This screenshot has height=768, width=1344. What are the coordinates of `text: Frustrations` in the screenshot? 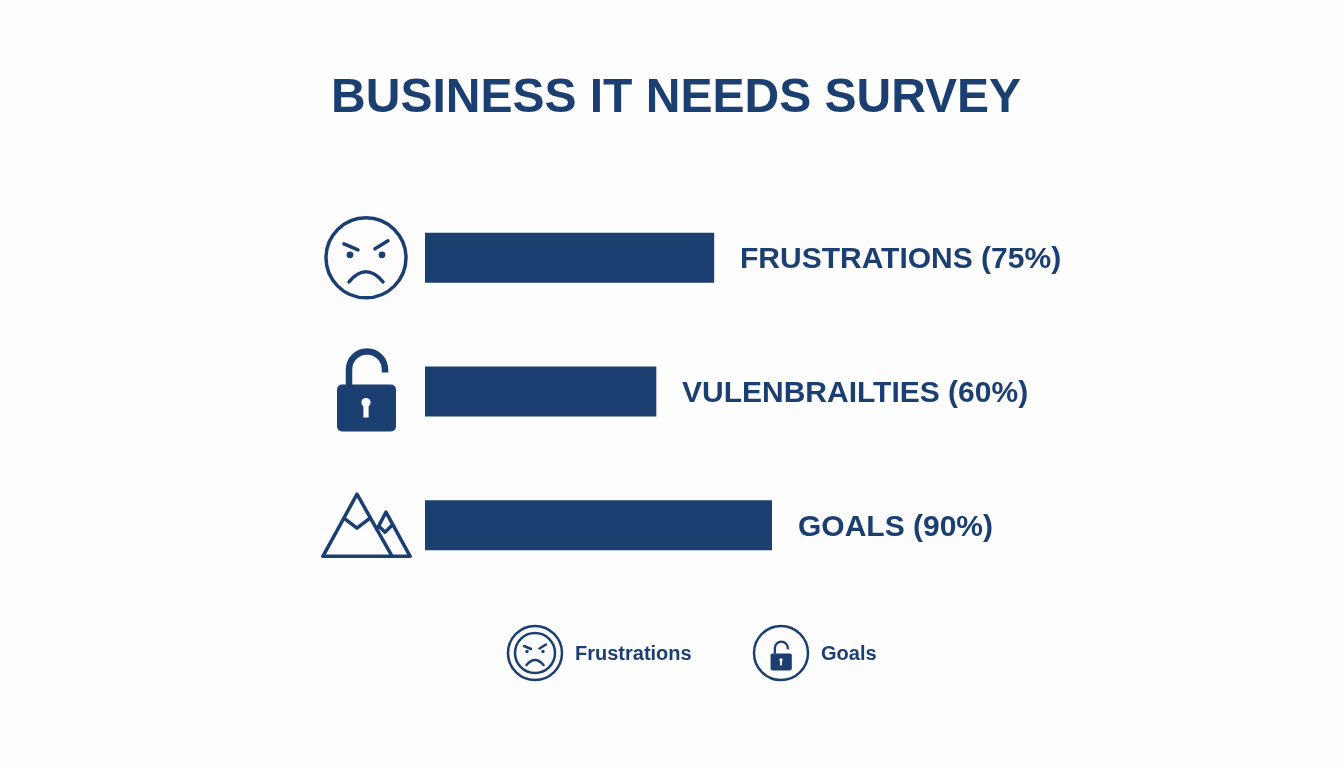 It's located at (633, 653).